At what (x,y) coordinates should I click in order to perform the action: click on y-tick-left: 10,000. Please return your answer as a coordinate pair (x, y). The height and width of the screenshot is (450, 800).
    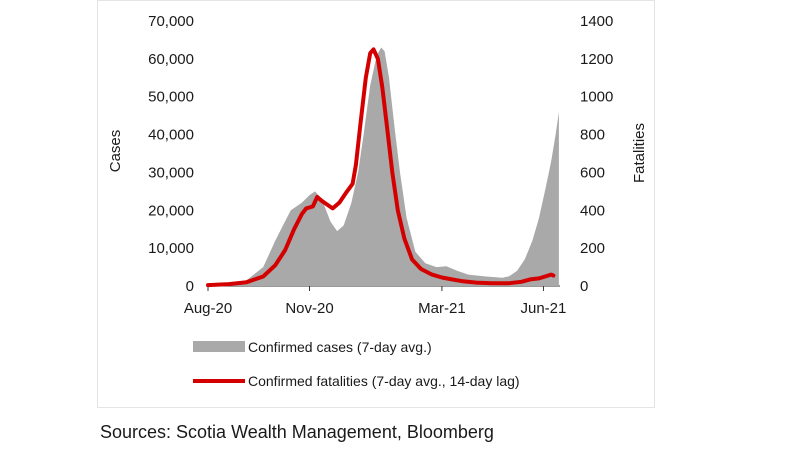
    Looking at the image, I should click on (171, 248).